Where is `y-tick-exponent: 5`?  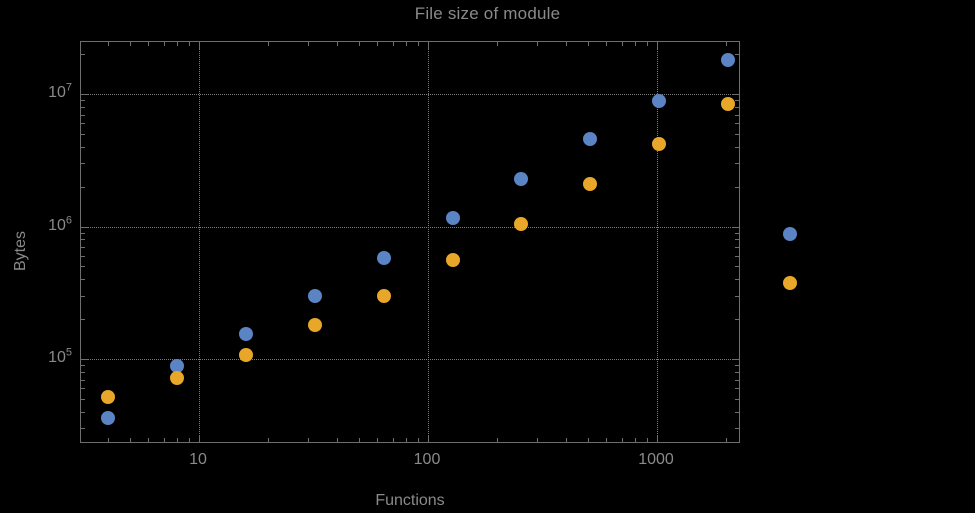
y-tick-exponent: 5 is located at coordinates (68, 352).